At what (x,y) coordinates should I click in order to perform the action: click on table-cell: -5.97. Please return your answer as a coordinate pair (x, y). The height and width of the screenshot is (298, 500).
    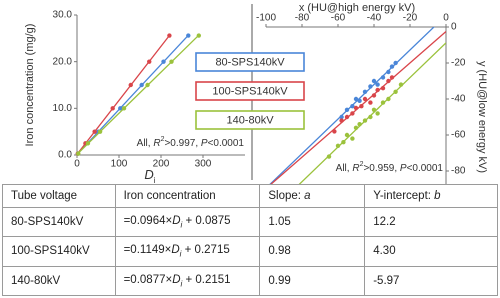
    Looking at the image, I should click on (431, 281).